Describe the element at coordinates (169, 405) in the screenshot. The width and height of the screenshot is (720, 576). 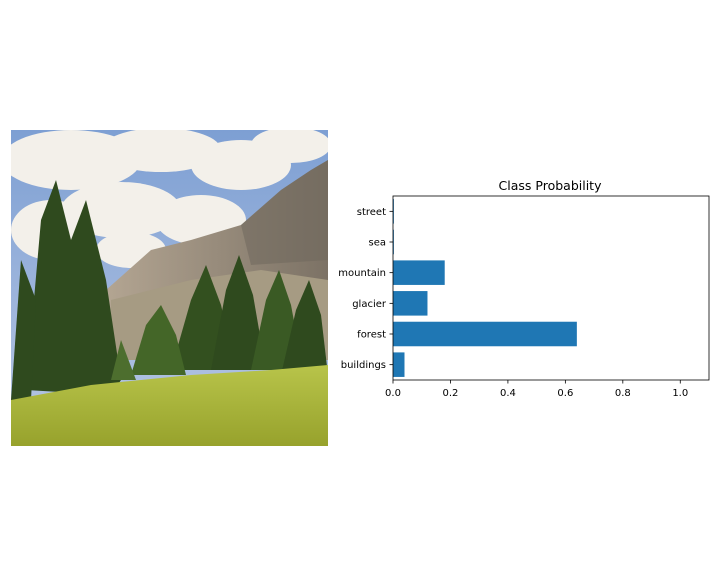
I see `meadow` at that location.